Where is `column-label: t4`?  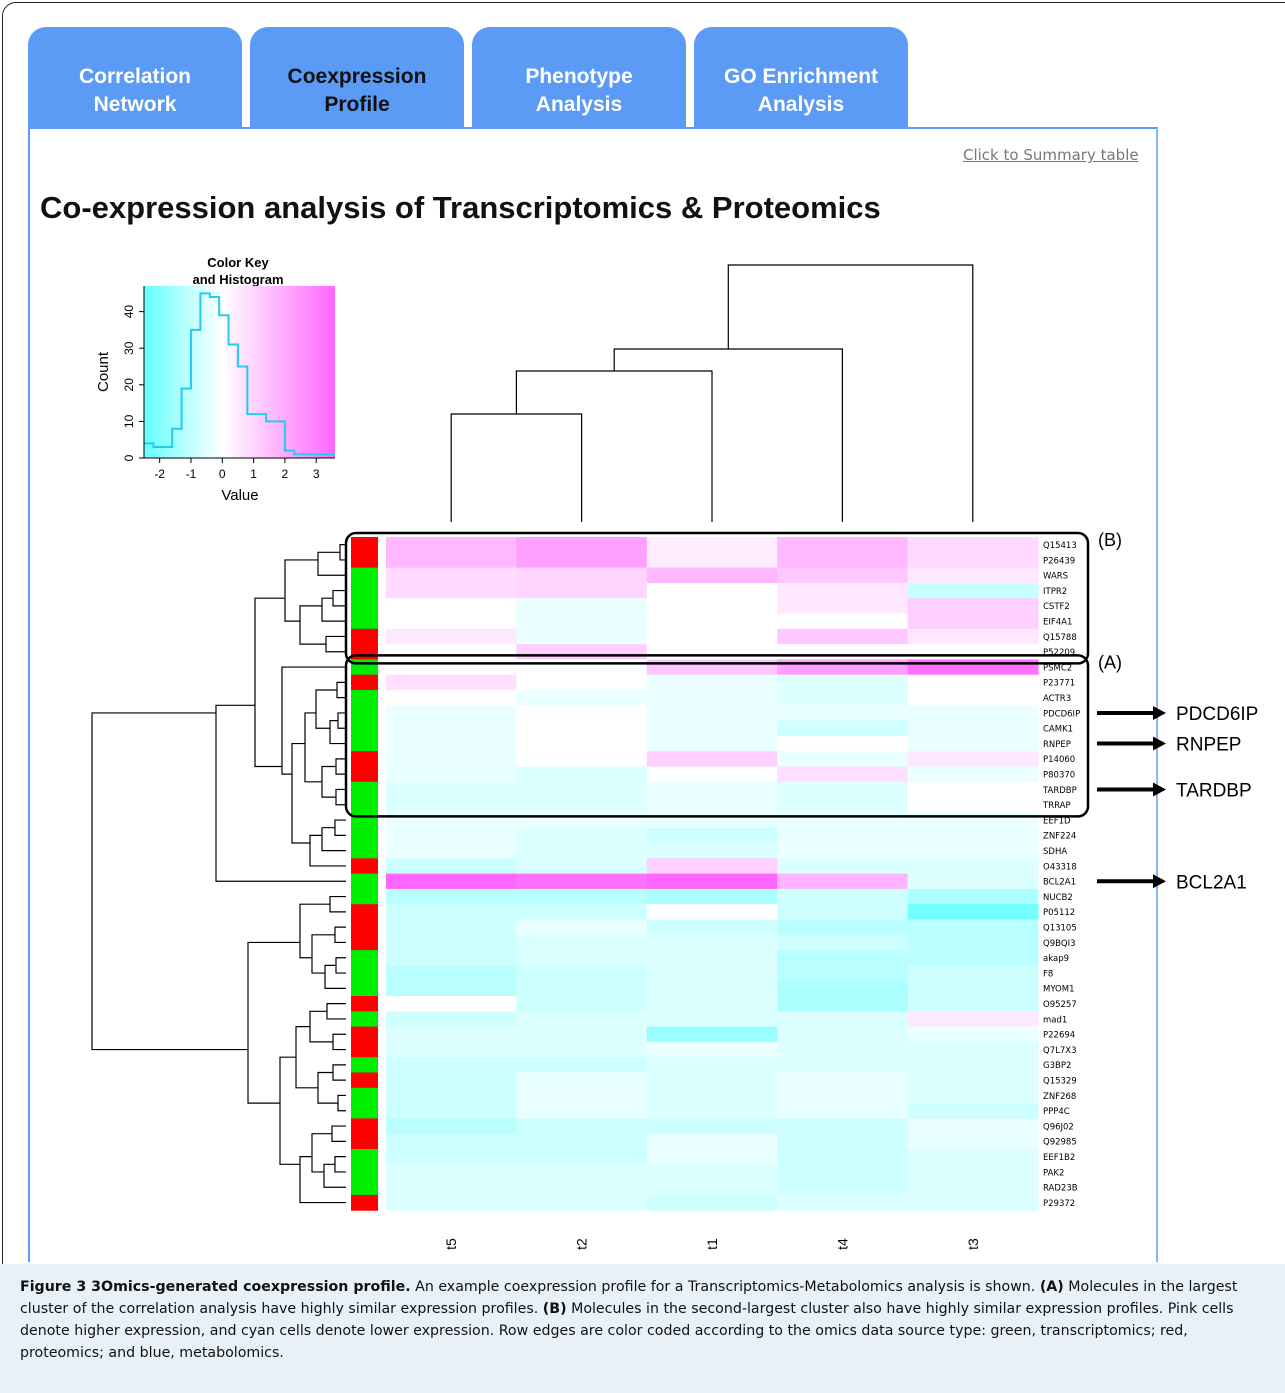 column-label: t4 is located at coordinates (842, 1244).